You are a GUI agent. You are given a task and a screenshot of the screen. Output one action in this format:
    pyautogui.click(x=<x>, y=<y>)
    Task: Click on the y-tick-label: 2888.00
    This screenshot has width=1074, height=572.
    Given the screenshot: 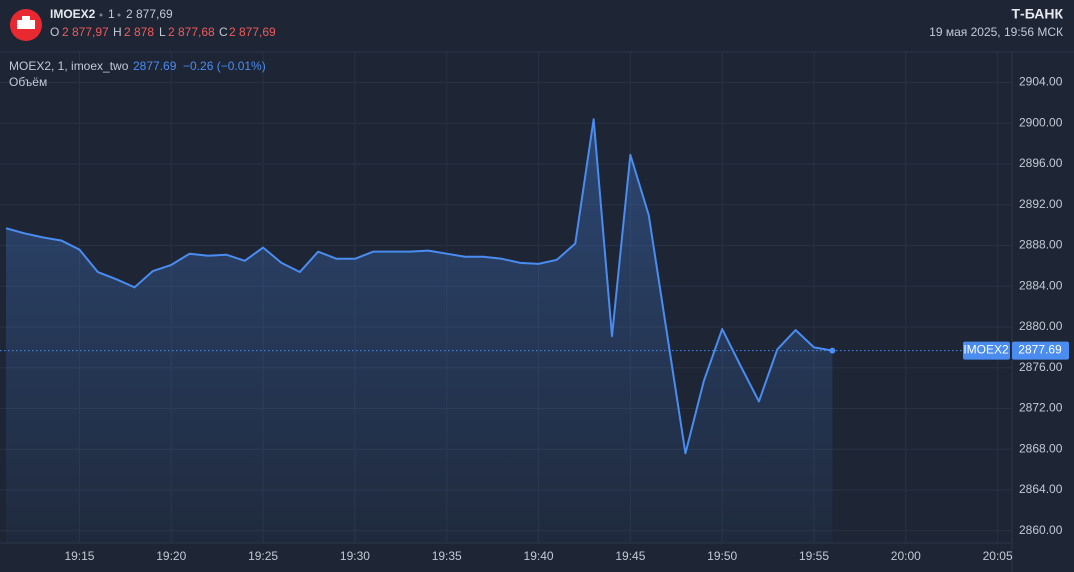 What is the action you would take?
    pyautogui.click(x=1041, y=245)
    